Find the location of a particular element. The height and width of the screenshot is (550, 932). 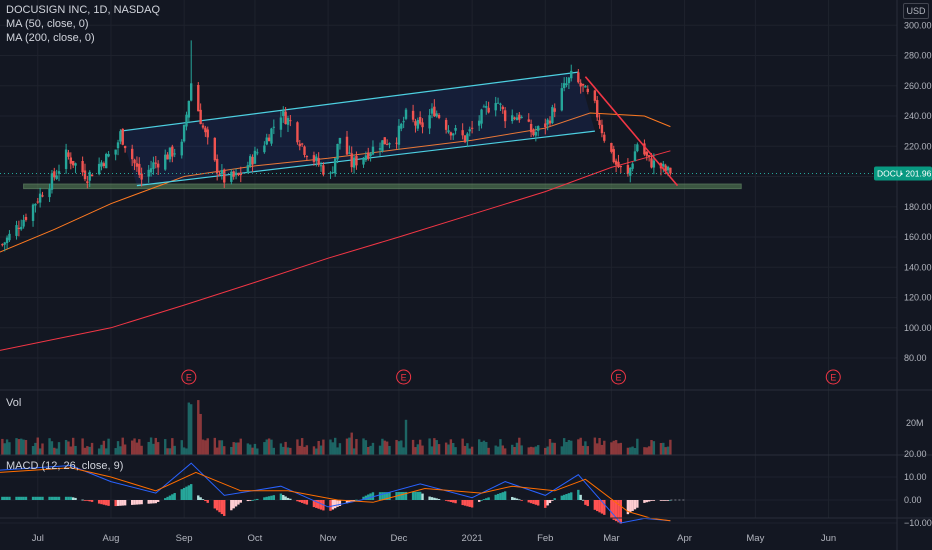

symbol-title: DOCUSIGN INC, 1D, NASDAQ is located at coordinates (83, 10).